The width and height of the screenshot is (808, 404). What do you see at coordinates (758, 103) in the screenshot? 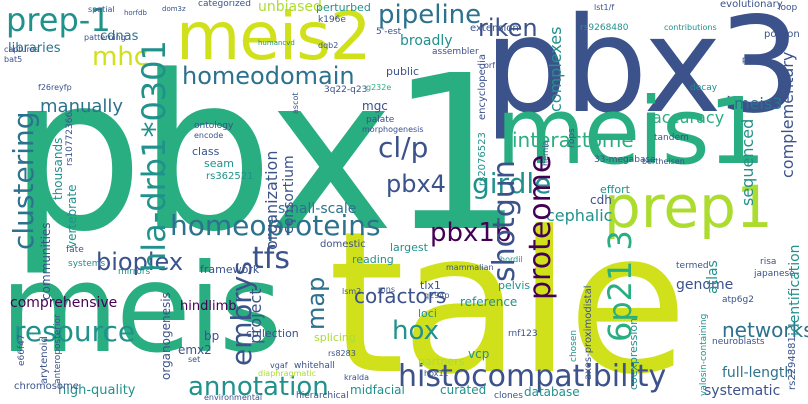
I see `word-meis3: meis3` at bounding box center [758, 103].